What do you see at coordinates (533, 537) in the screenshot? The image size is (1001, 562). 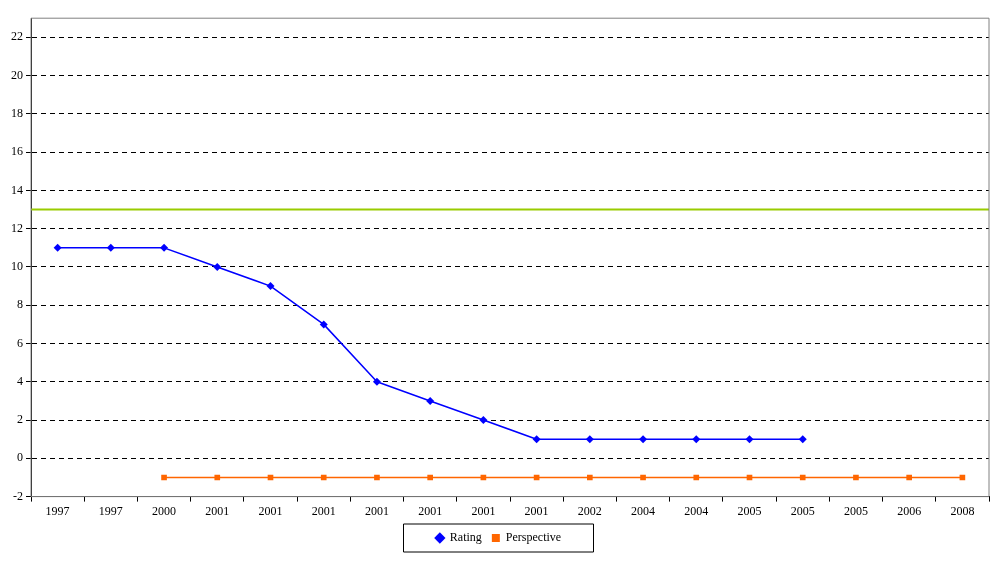 I see `legend-label: Perspective` at bounding box center [533, 537].